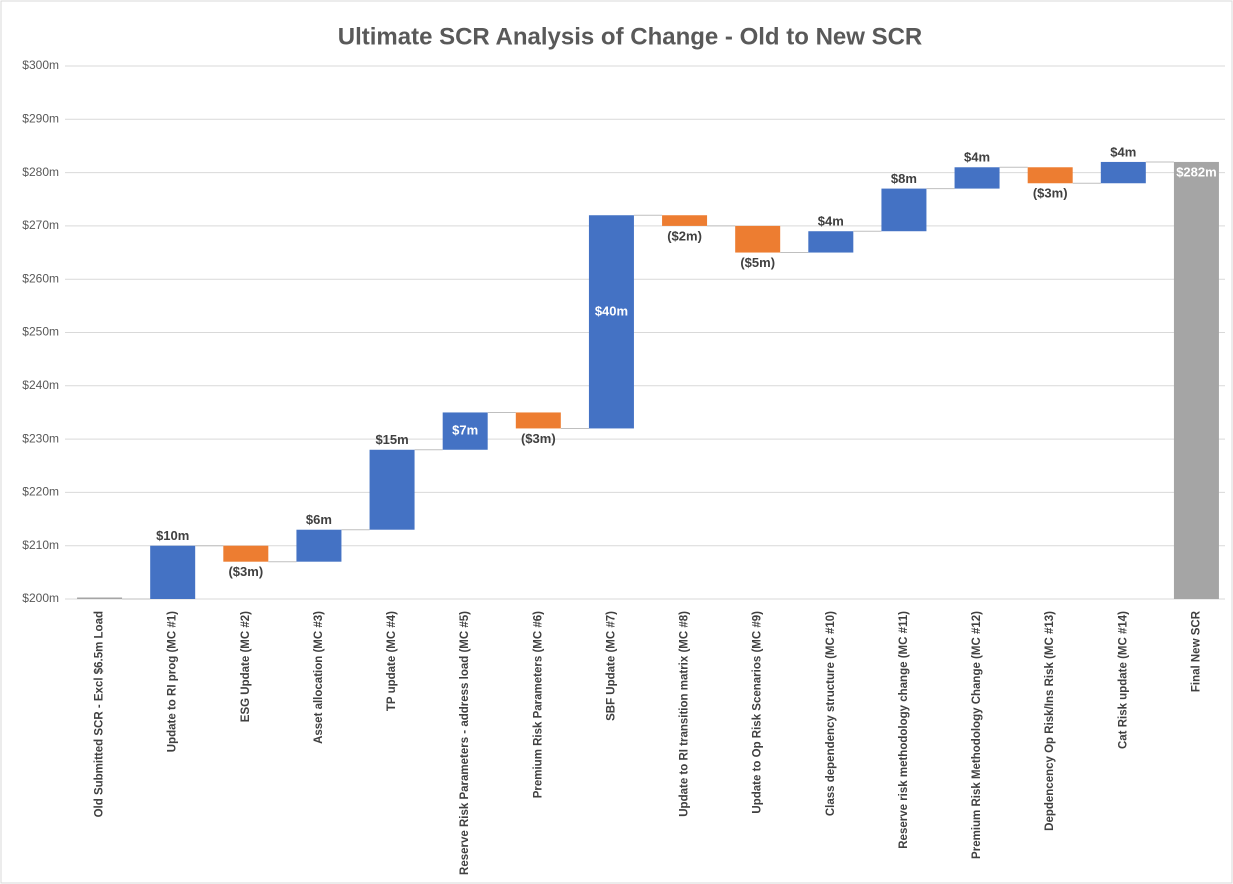  I want to click on y-tick-label: $300m, so click(40, 65).